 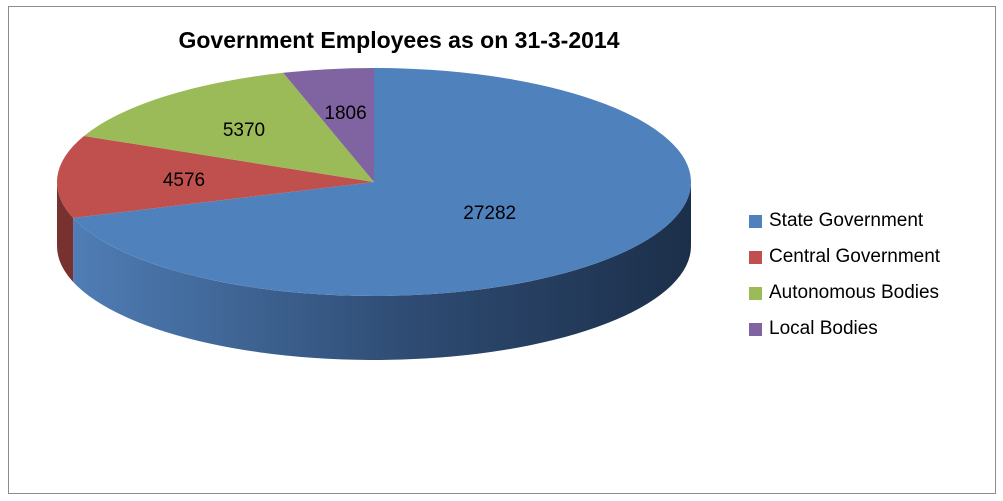 What do you see at coordinates (855, 256) in the screenshot?
I see `legend-label: Central Government` at bounding box center [855, 256].